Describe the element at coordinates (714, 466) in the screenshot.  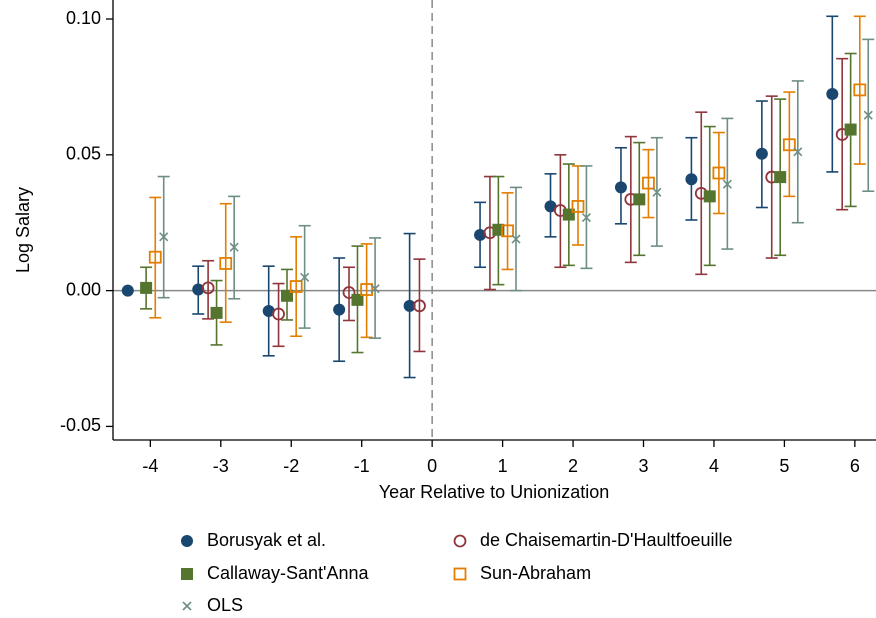
I see `x-tick-label: 4` at that location.